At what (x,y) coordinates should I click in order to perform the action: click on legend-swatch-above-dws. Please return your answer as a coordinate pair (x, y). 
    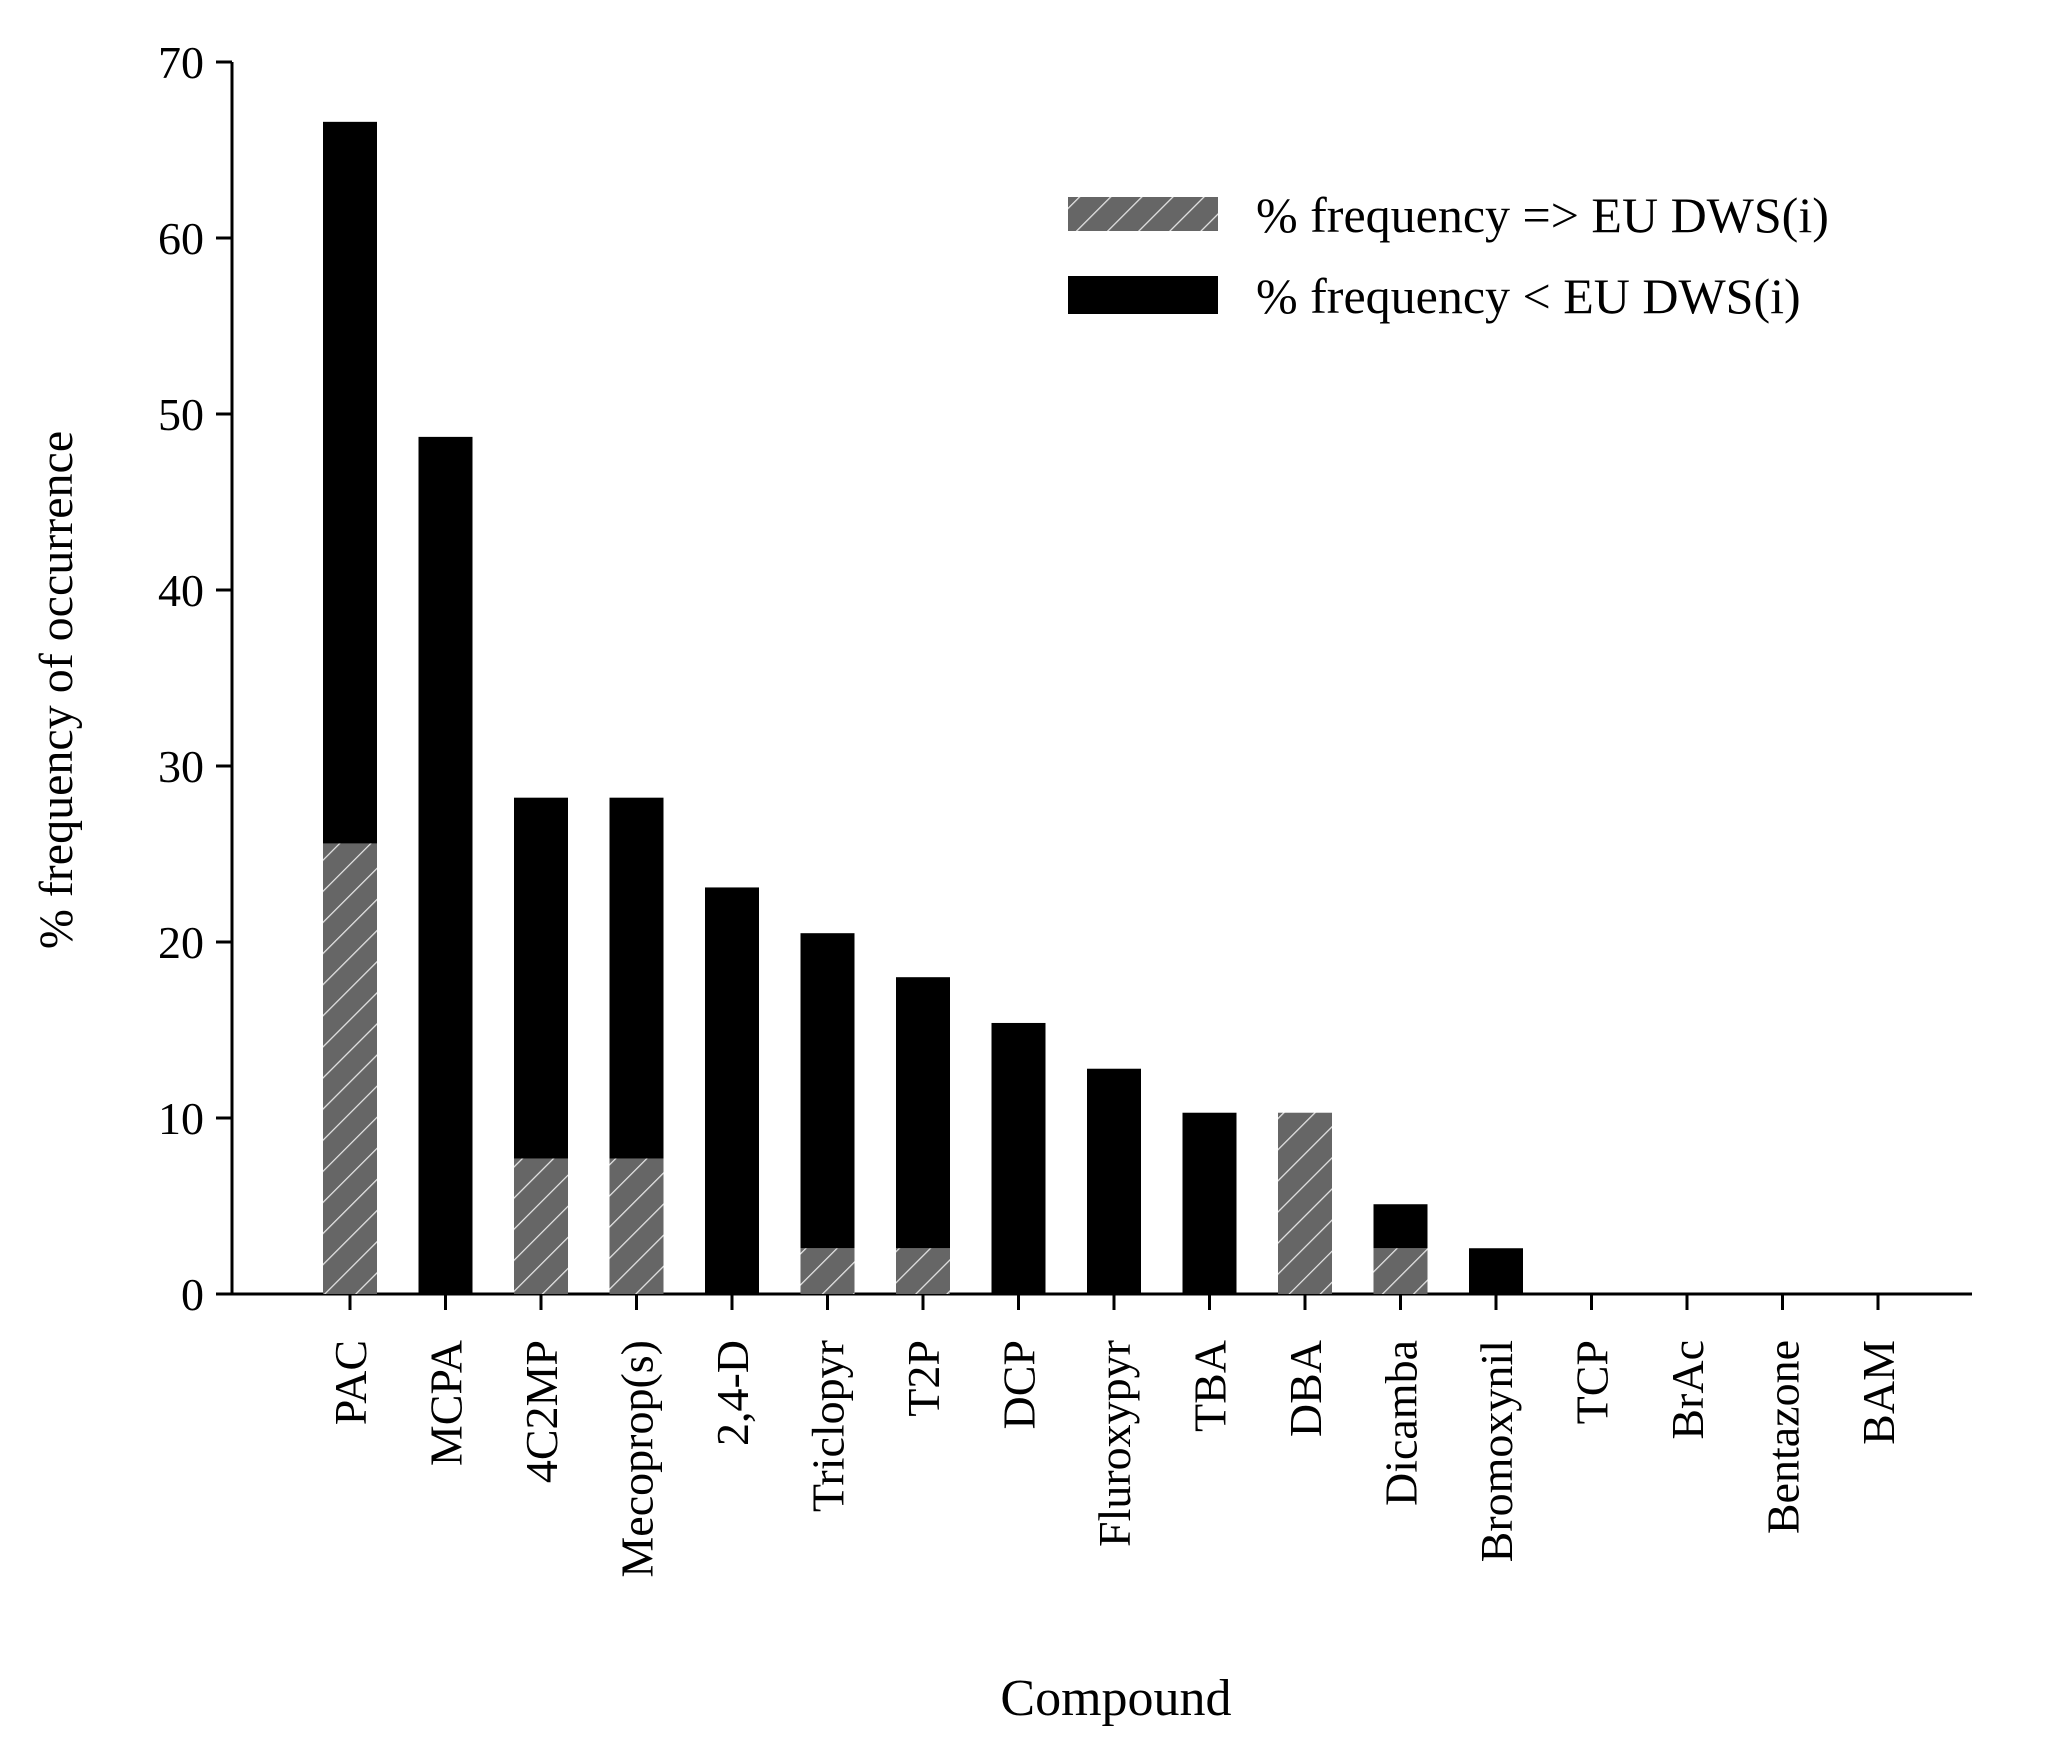
    Looking at the image, I should click on (1143, 214).